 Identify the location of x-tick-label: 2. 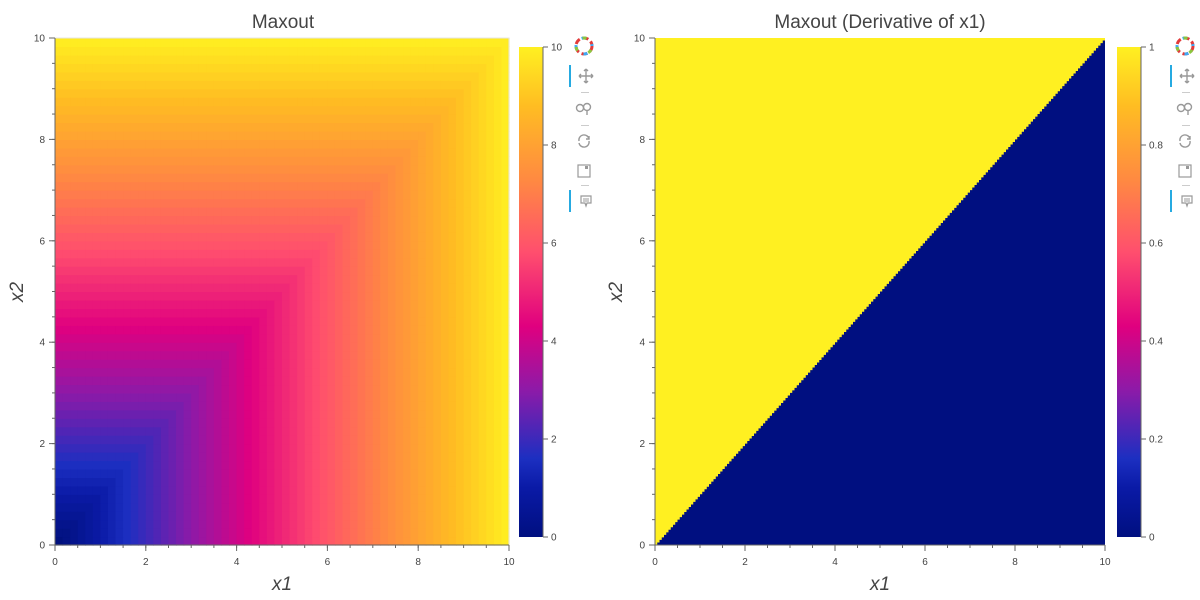
(745, 562).